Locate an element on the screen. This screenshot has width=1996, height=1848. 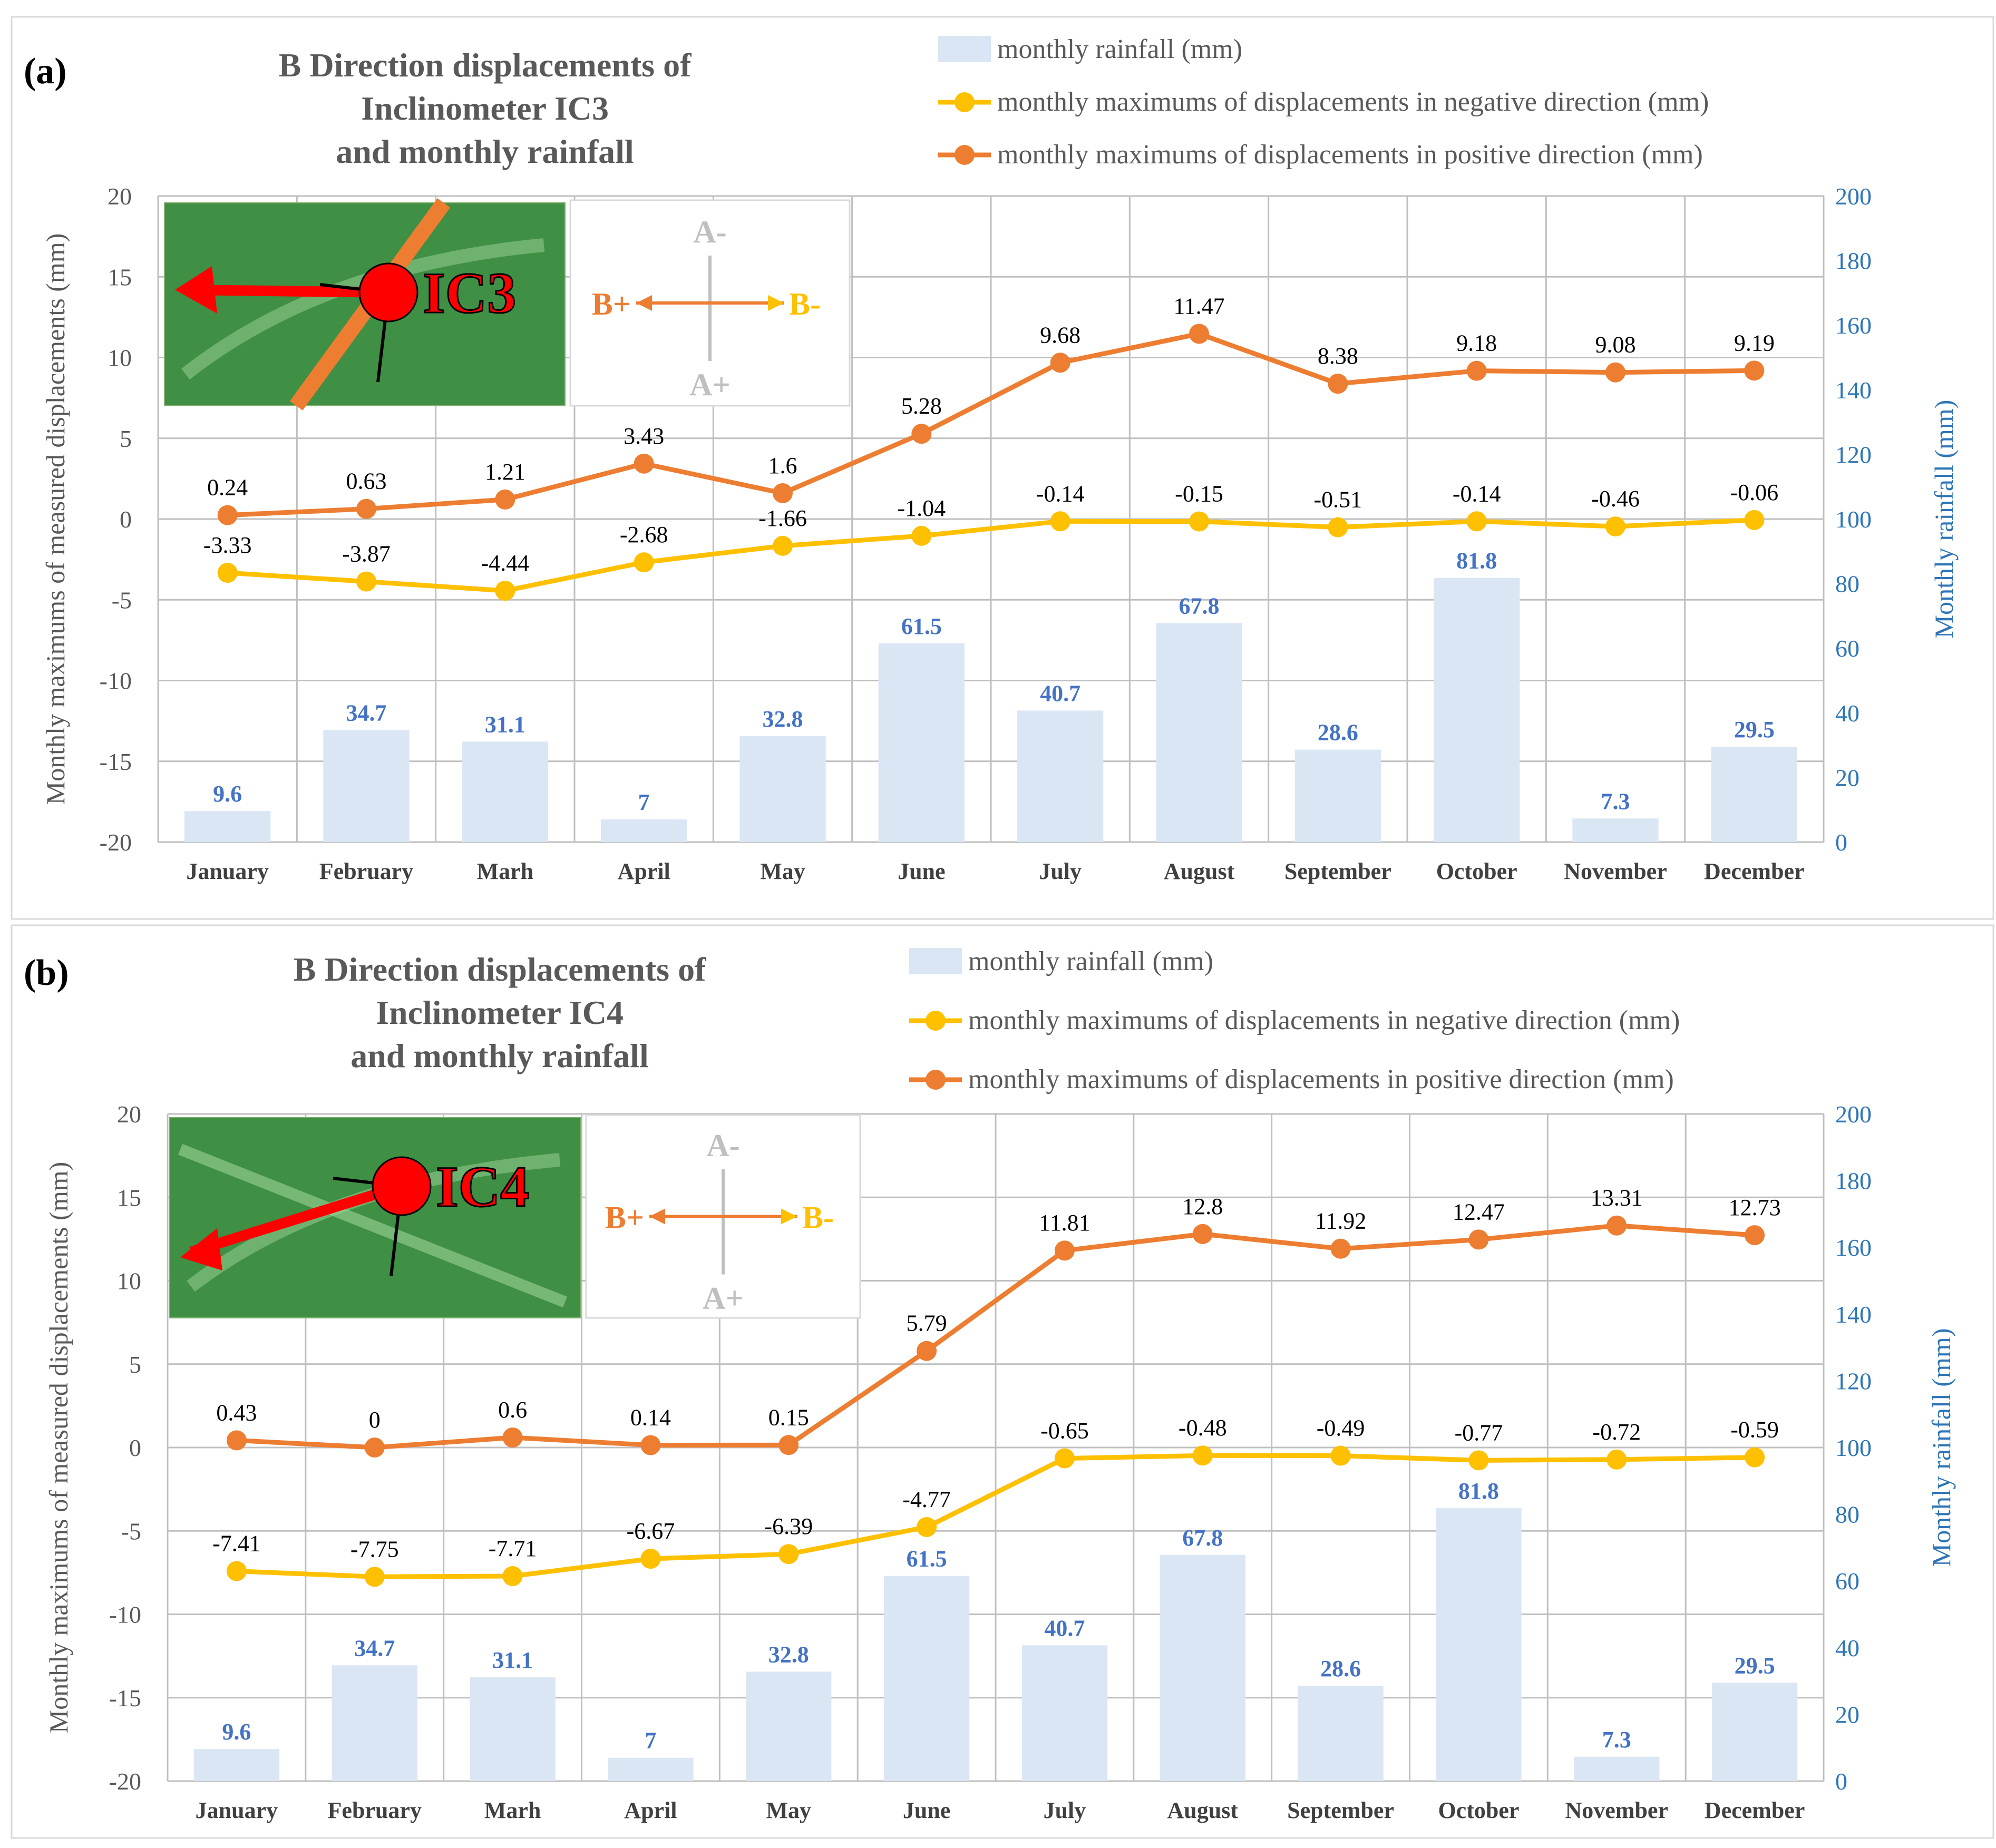
data-label: 11.92 is located at coordinates (1340, 1221).